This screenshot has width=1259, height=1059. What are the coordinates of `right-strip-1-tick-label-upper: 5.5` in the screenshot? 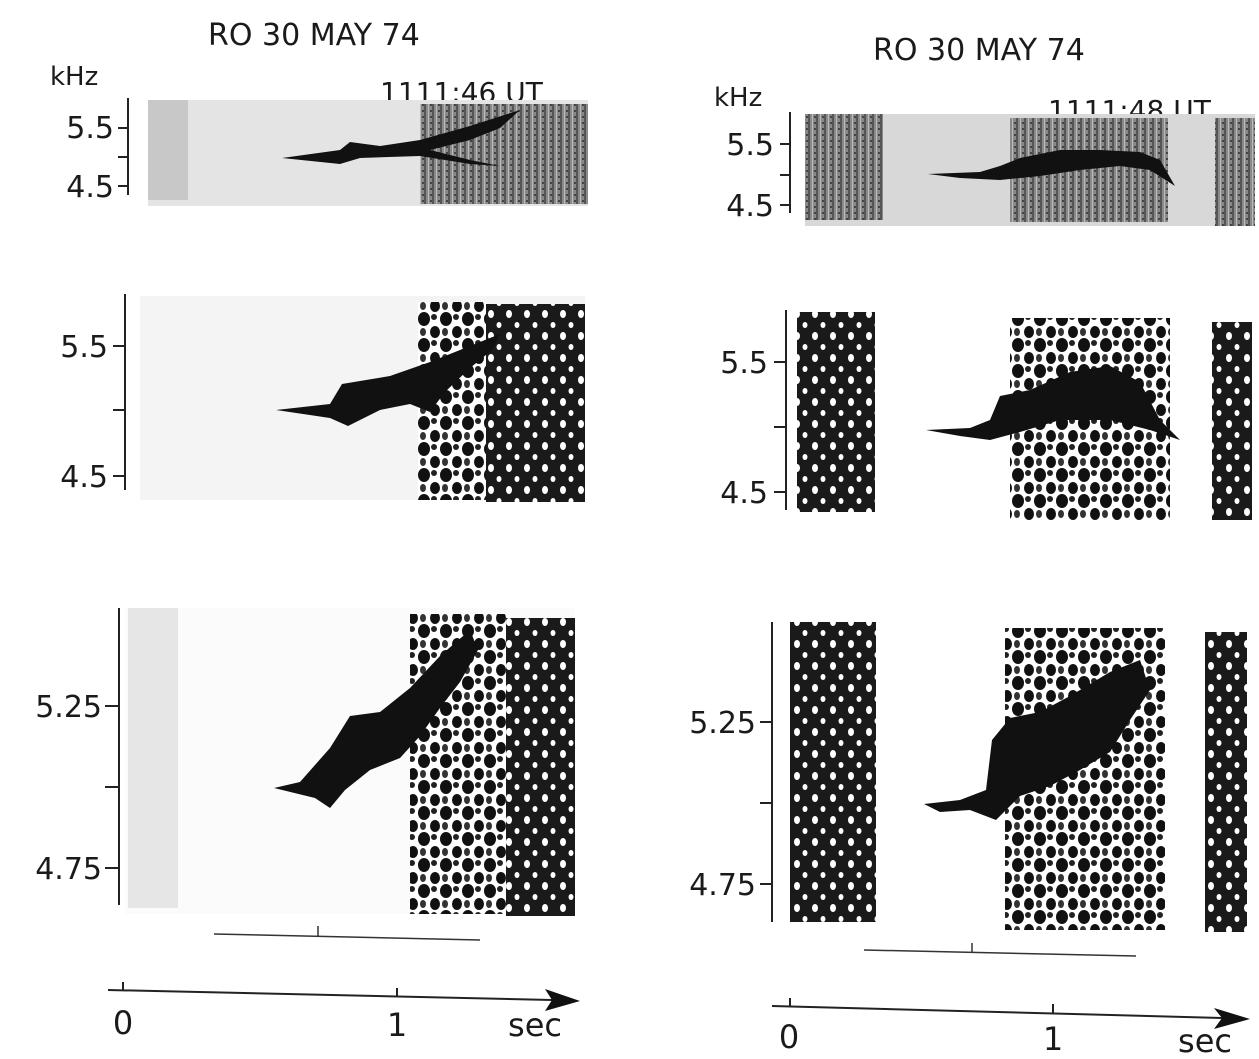 It's located at (750, 145).